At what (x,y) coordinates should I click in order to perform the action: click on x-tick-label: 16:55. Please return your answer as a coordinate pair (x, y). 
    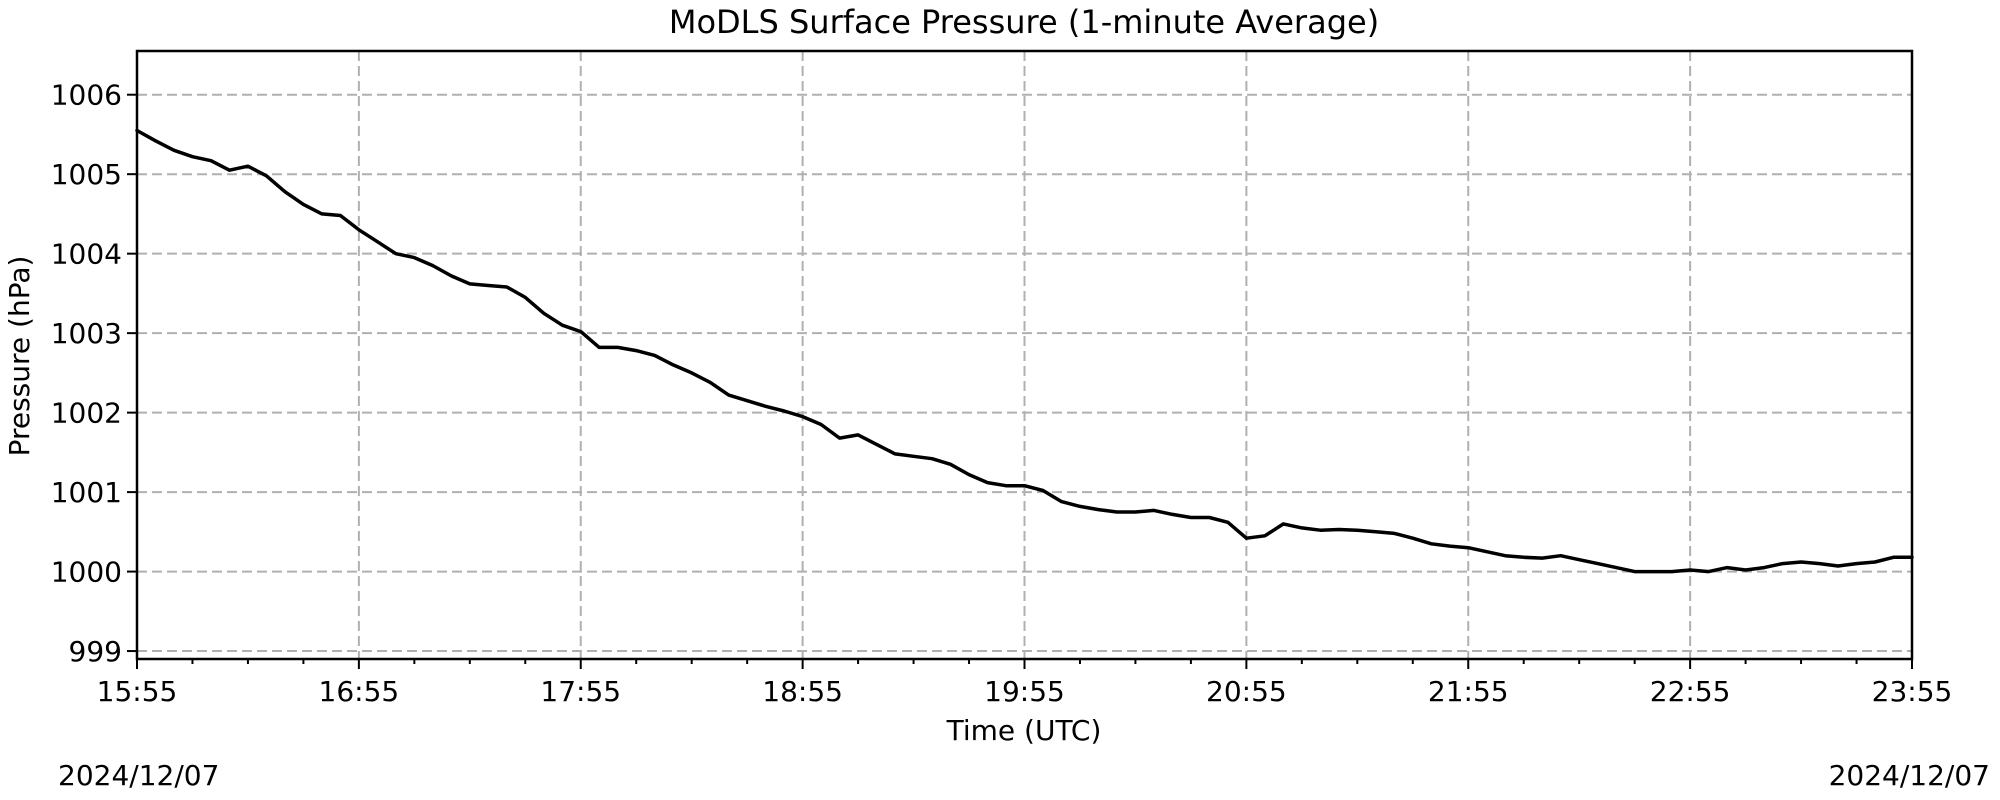
    Looking at the image, I should click on (359, 691).